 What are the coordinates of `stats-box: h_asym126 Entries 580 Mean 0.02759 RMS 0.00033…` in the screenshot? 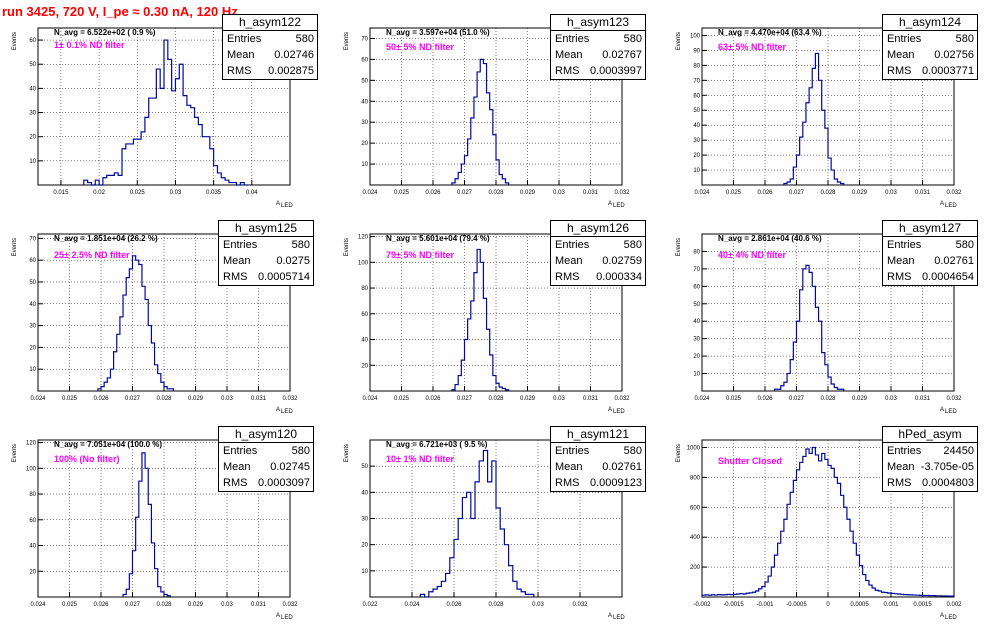 It's located at (598, 253).